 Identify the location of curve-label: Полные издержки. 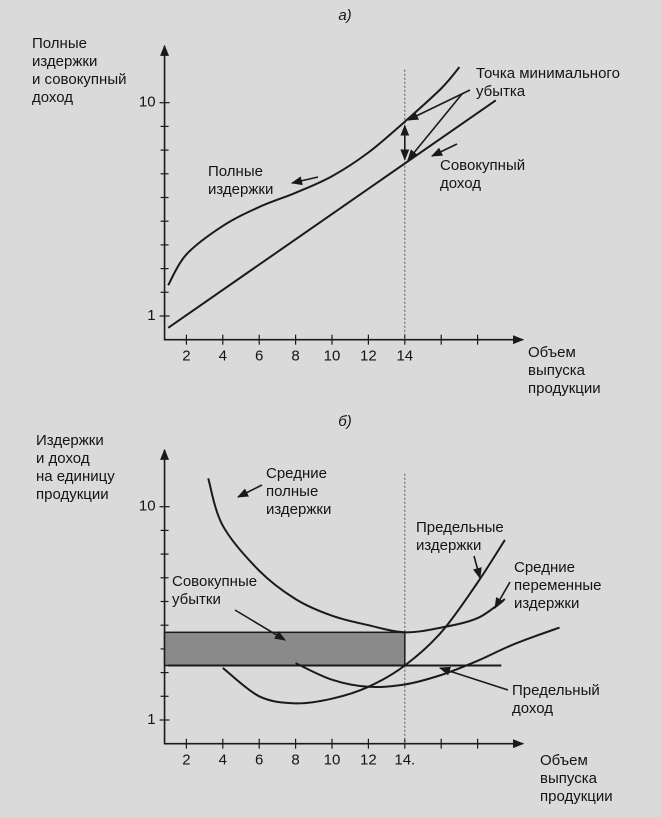
(240, 180).